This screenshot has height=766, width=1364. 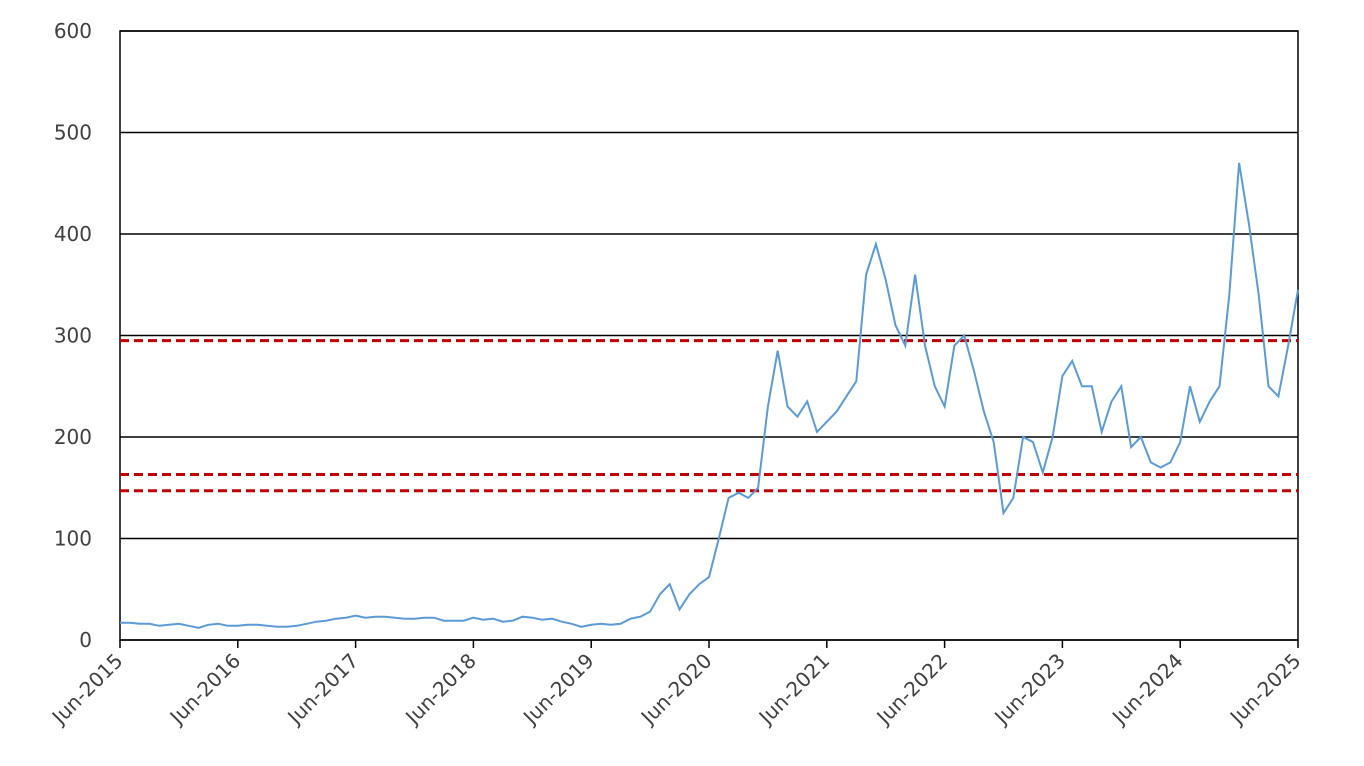 I want to click on x-tick-label: Jun-2021, so click(x=794, y=690).